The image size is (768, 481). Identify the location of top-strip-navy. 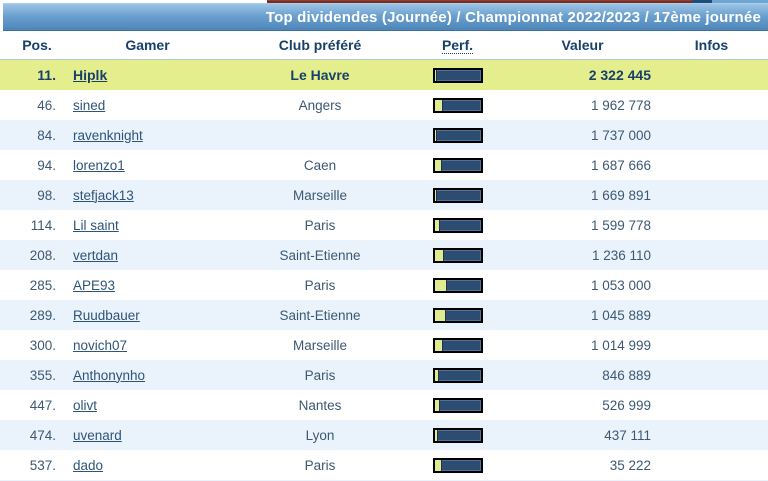
(702, 1).